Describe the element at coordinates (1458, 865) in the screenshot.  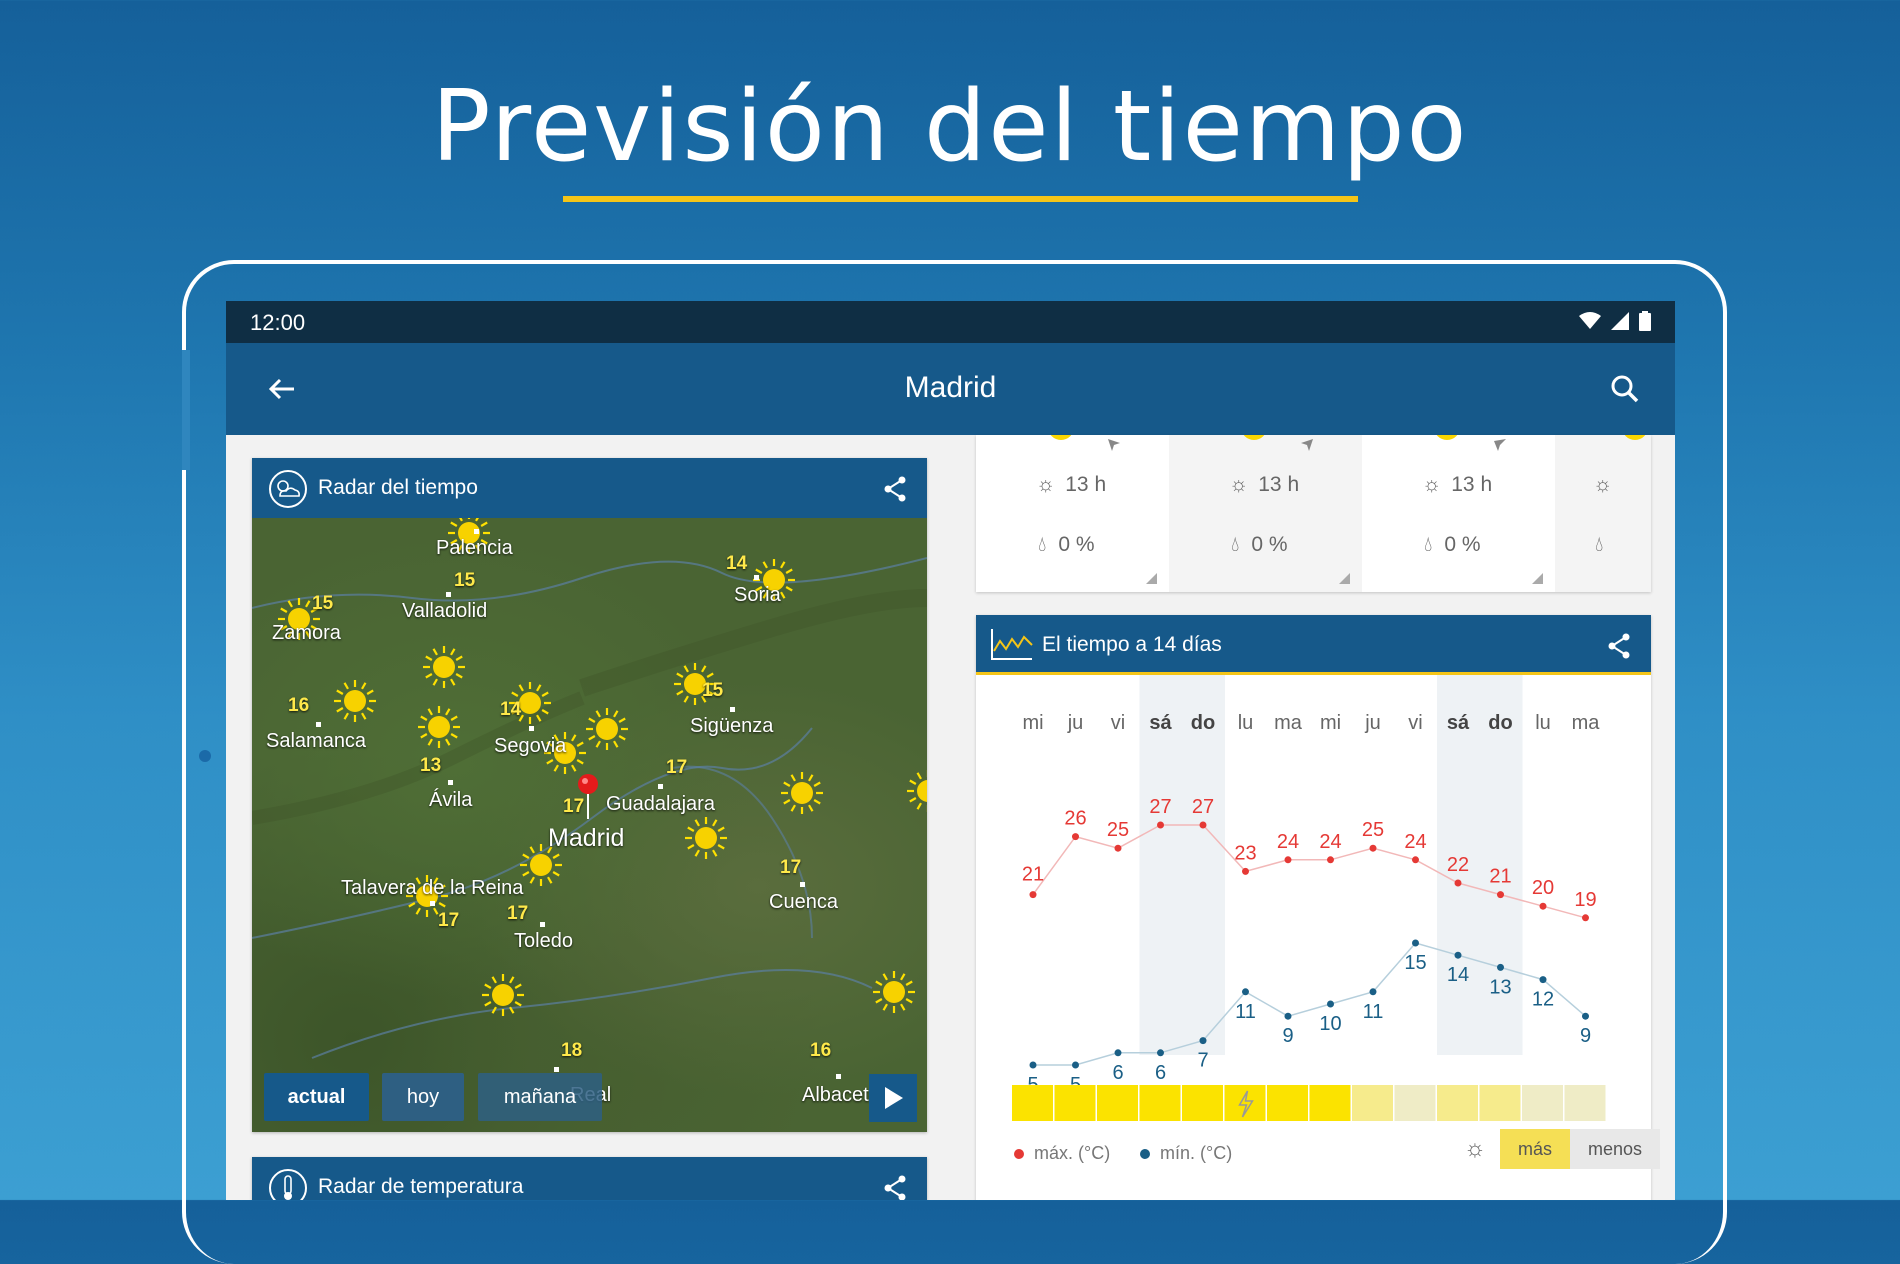
I see `max-label: 22` at that location.